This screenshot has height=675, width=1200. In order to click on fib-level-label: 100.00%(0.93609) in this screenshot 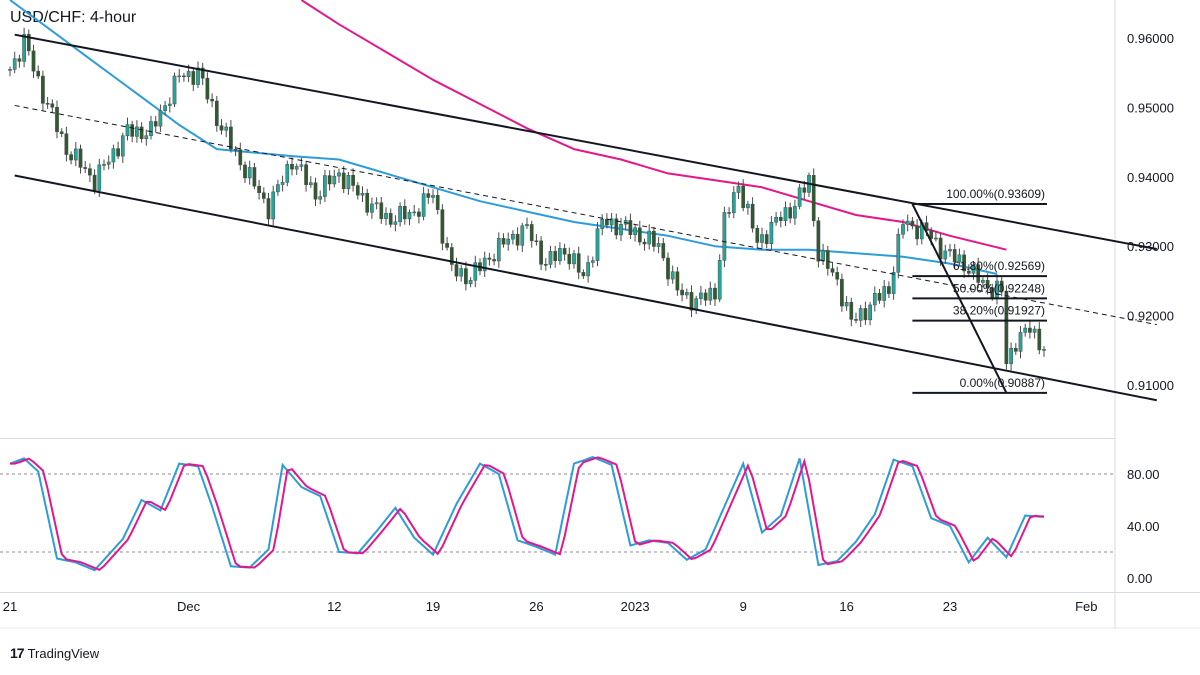, I will do `click(995, 194)`.